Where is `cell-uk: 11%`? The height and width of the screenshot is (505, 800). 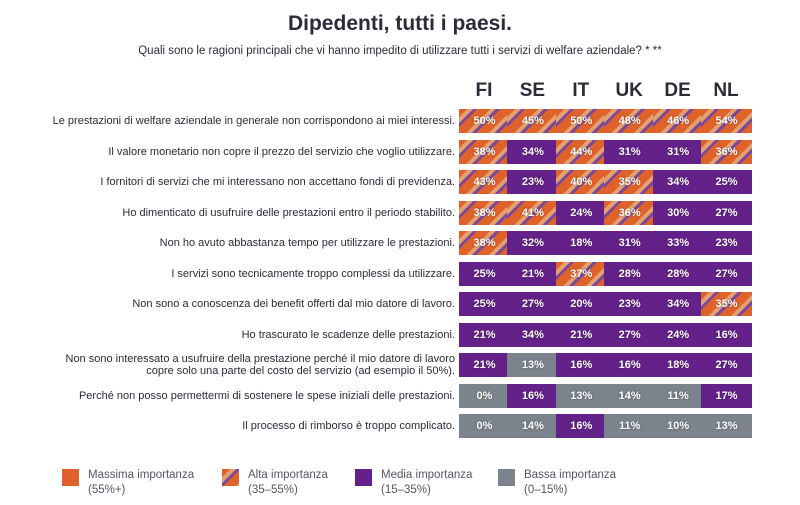
cell-uk: 11% is located at coordinates (630, 426).